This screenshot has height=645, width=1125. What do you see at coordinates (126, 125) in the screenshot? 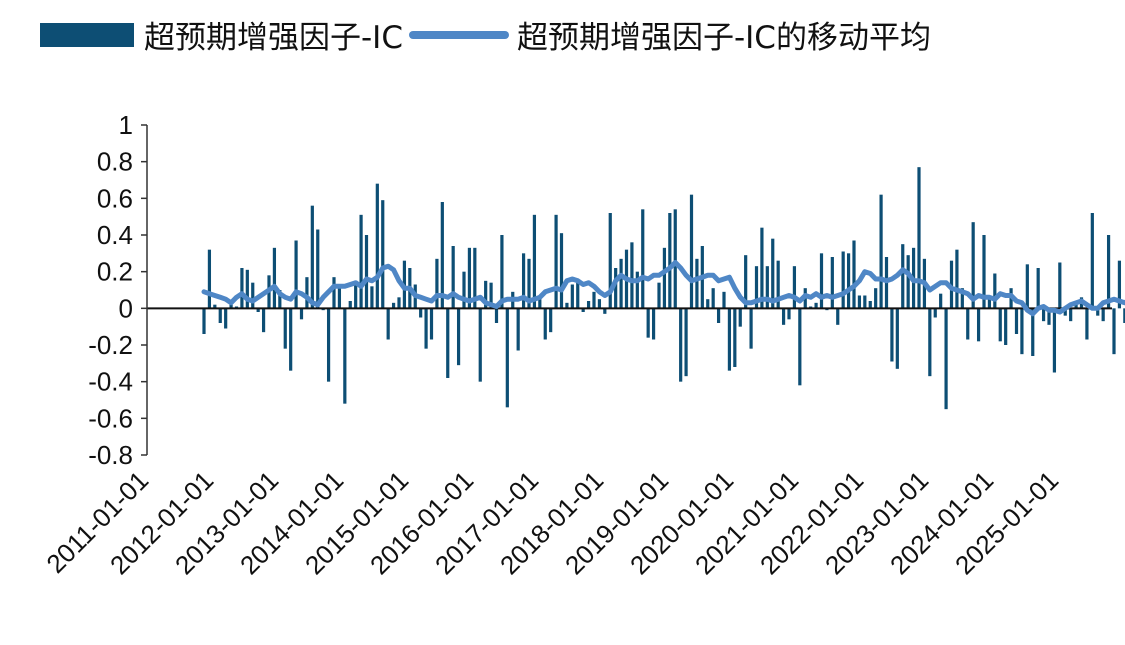
I see `y-tick-label: 1` at bounding box center [126, 125].